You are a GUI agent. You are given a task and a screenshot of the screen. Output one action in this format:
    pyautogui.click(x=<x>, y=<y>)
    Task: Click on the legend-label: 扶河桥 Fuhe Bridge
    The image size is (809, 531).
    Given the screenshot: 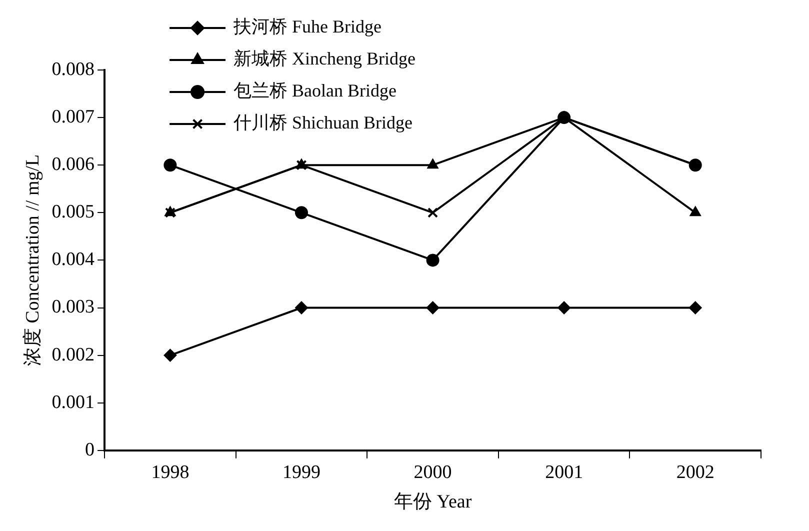 What is the action you would take?
    pyautogui.click(x=307, y=26)
    